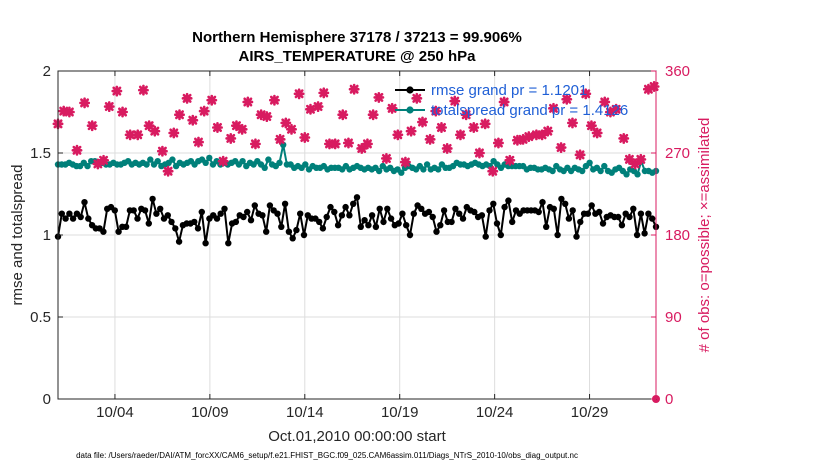 This screenshot has height=470, width=830. What do you see at coordinates (40, 153) in the screenshot?
I see `y-left-tick-label-3: 1.5` at bounding box center [40, 153].